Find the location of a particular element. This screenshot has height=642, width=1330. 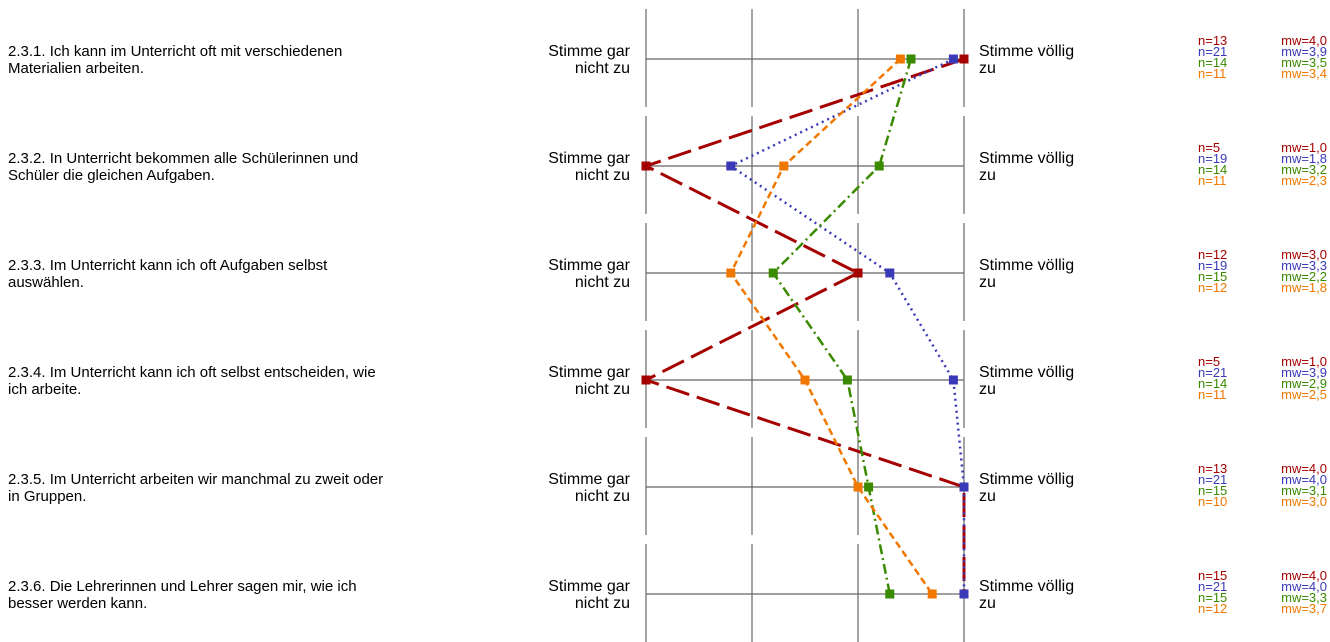

series-3-line is located at coordinates (842, 326).